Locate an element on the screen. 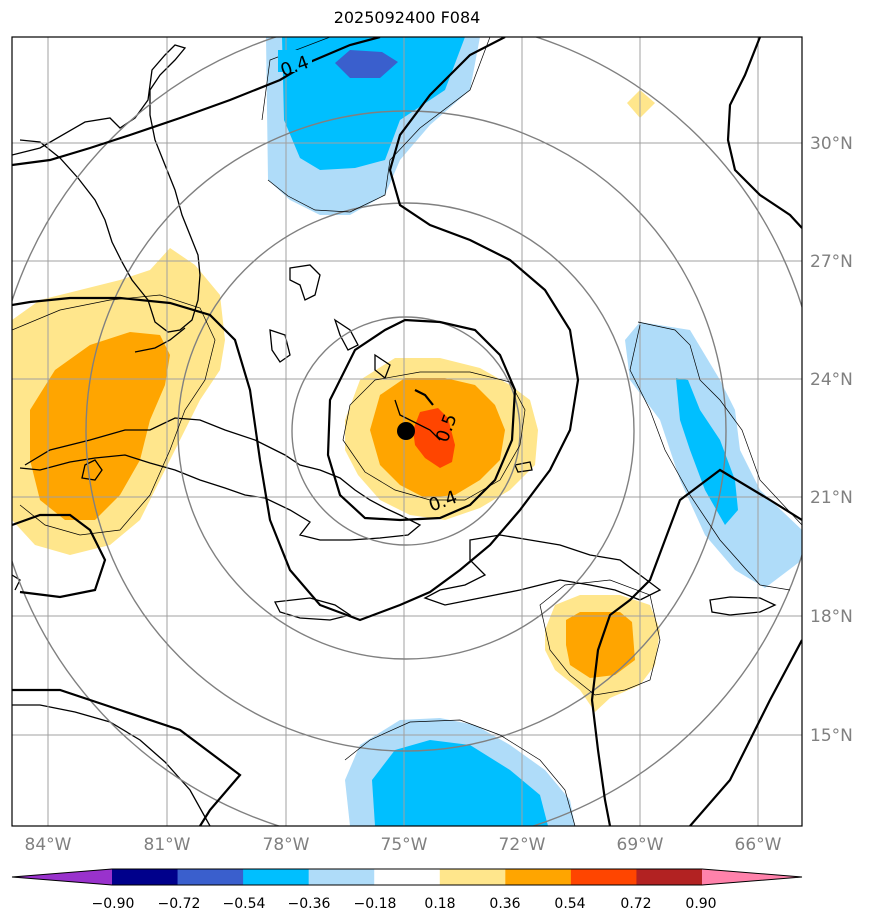 This screenshot has width=873, height=924. coastline-florida is located at coordinates (106, 188).